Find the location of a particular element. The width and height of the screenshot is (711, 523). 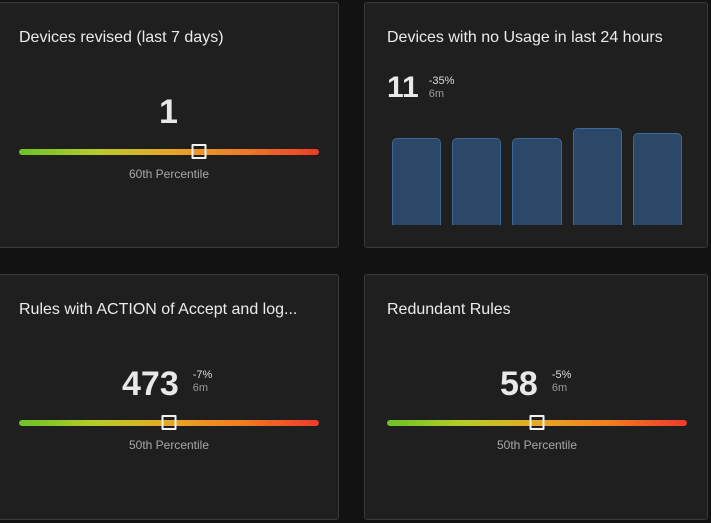

usage-bar-chart is located at coordinates (537, 174).